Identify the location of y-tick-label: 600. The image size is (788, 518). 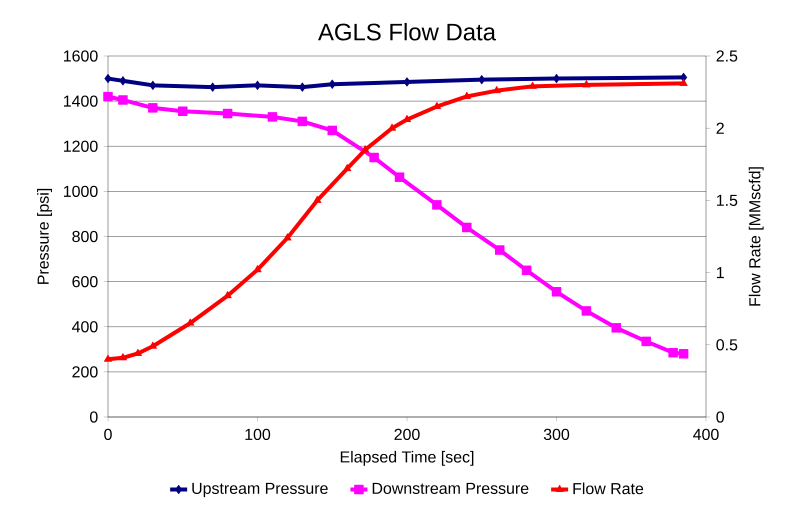
(85, 282).